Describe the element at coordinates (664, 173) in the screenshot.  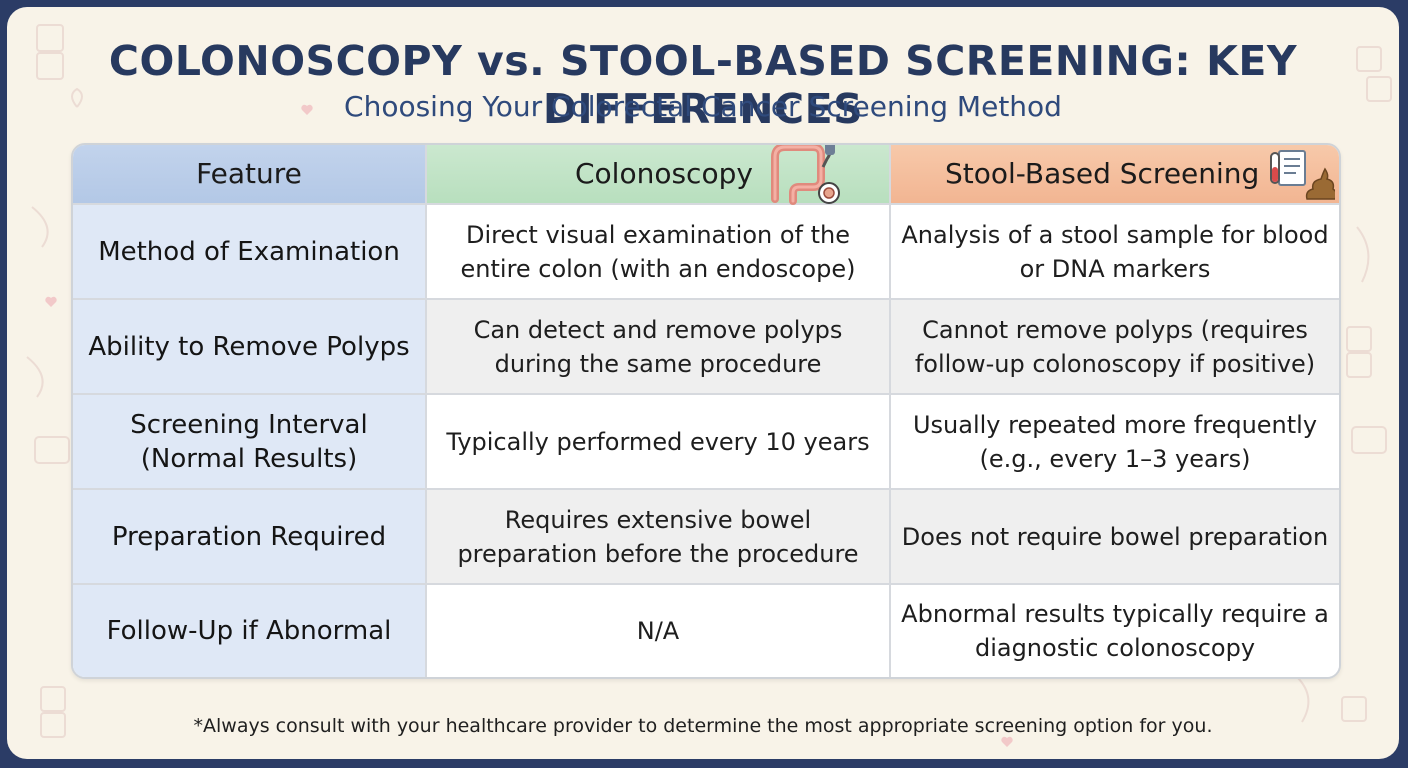
I see `column-header-colonoscopy-label: Colonoscopy` at that location.